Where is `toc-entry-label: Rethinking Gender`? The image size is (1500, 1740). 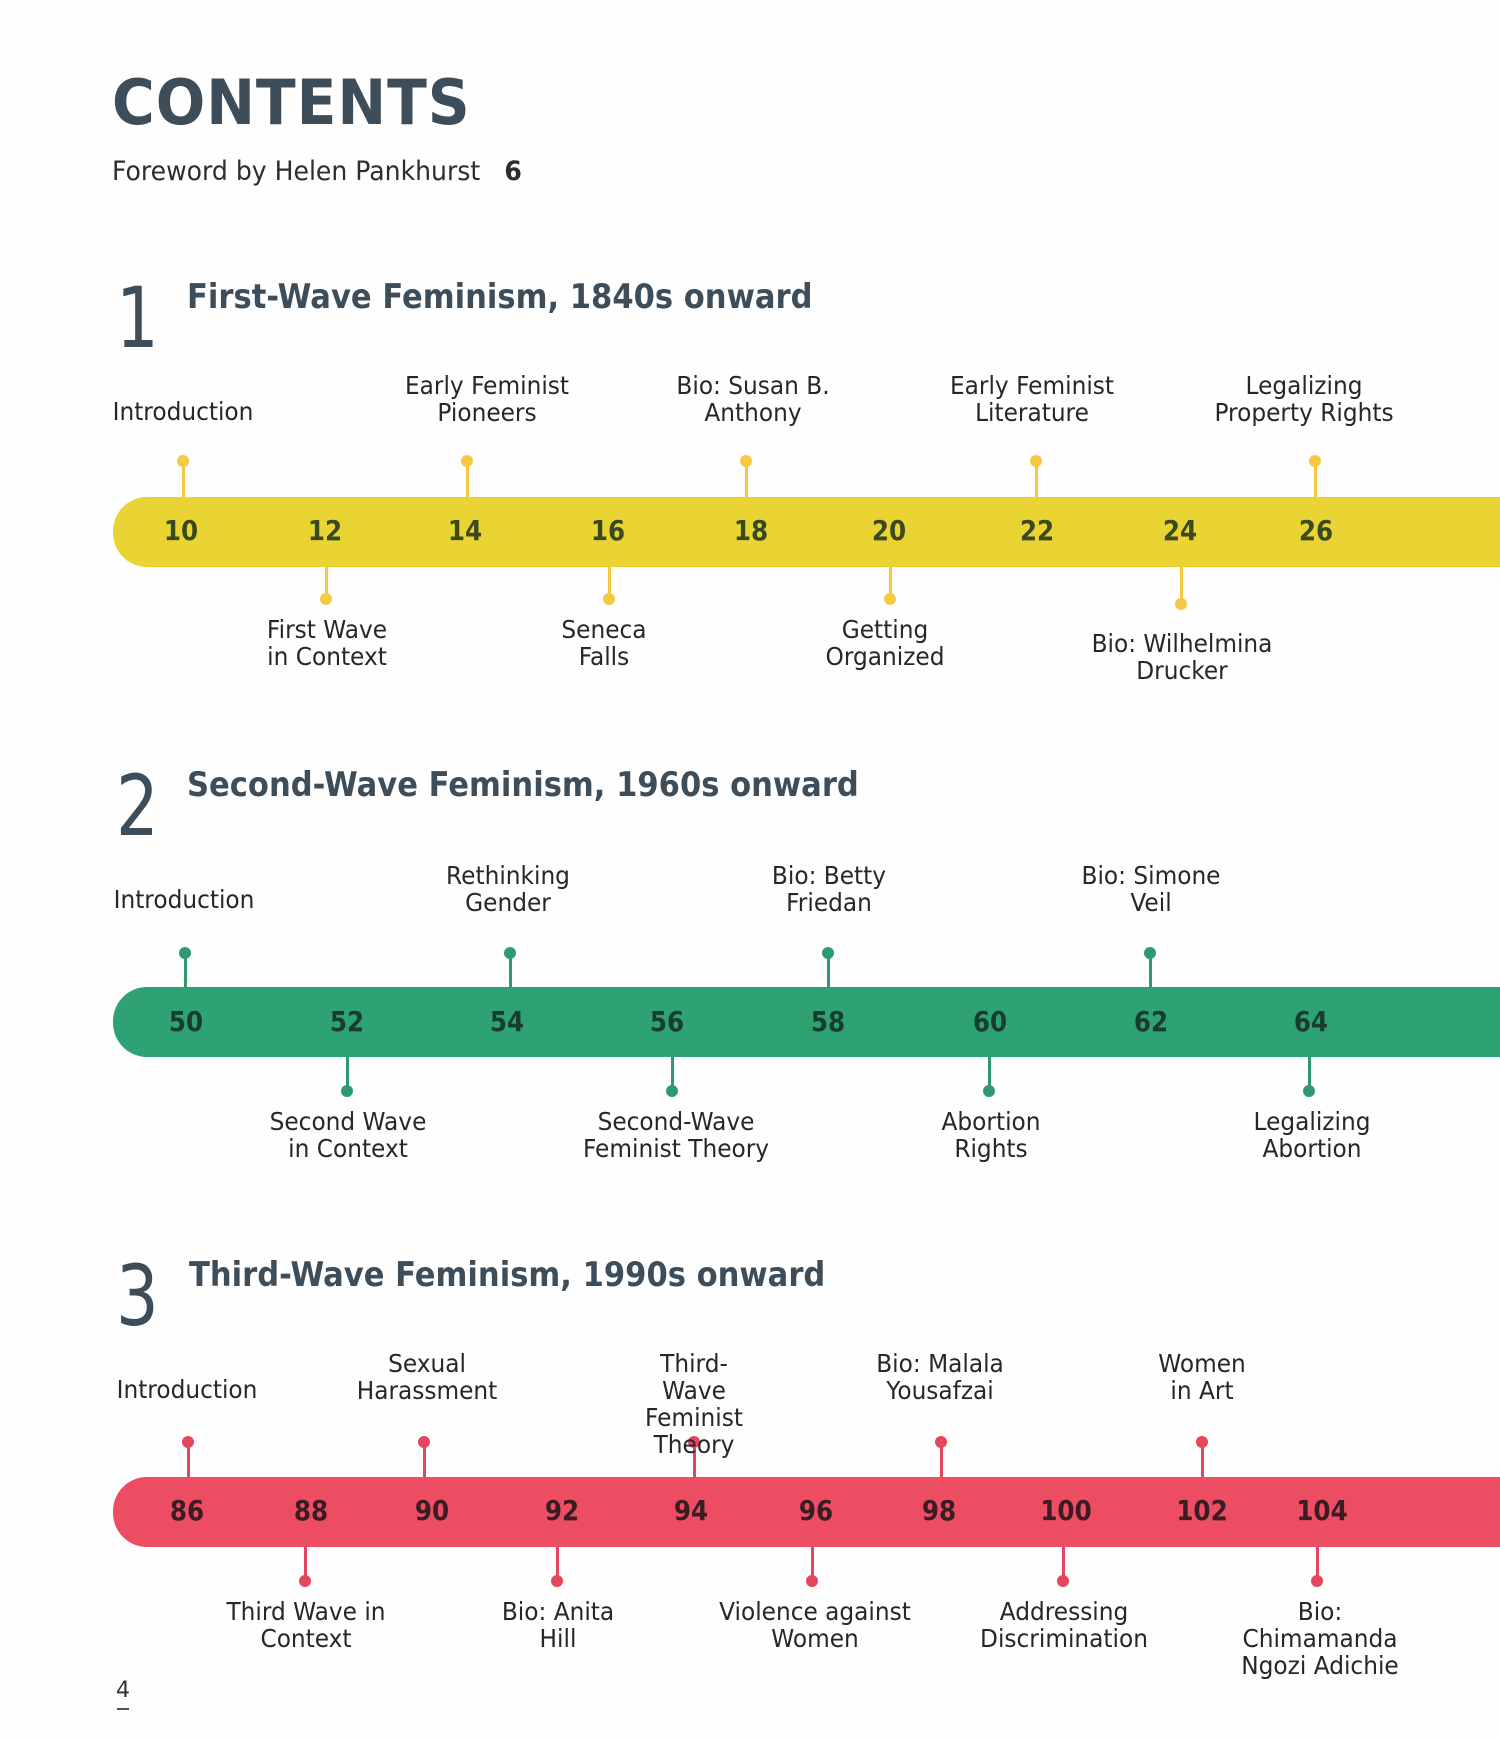 toc-entry-label: Rethinking Gender is located at coordinates (508, 889).